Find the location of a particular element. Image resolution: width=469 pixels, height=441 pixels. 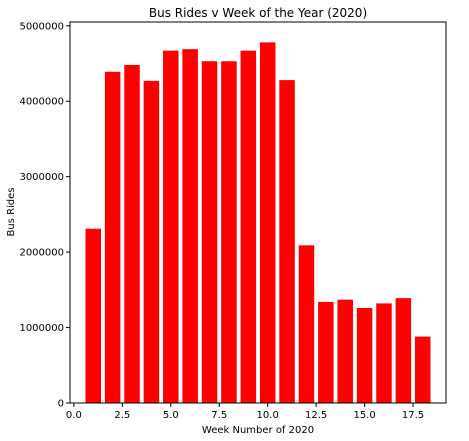

x-tick-label: 5.0 is located at coordinates (171, 415).